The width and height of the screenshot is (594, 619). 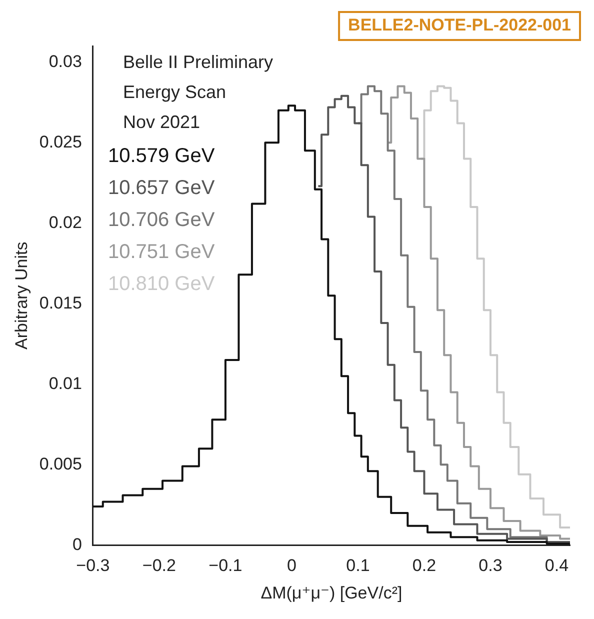 I want to click on x-tick-label: −0.1, so click(x=225, y=566).